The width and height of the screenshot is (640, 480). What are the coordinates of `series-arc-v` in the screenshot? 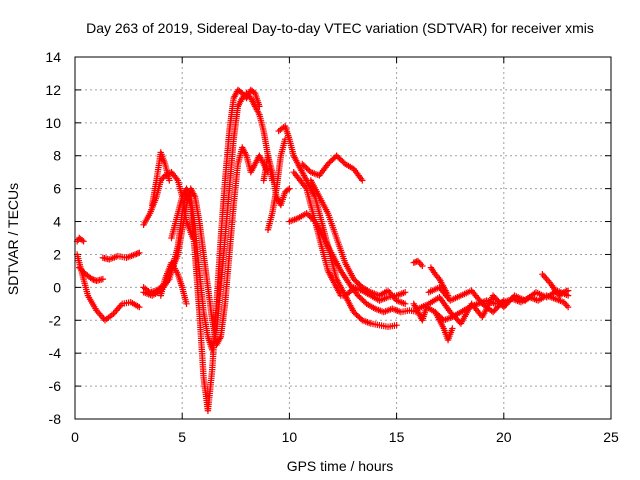 It's located at (466, 300).